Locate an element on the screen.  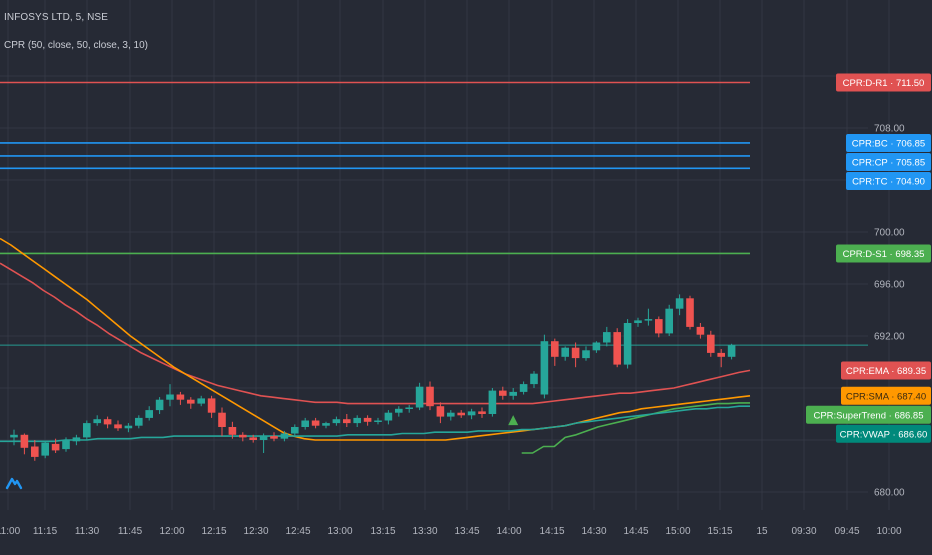
value-label: CPR:TC · 704.90 is located at coordinates (888, 180).